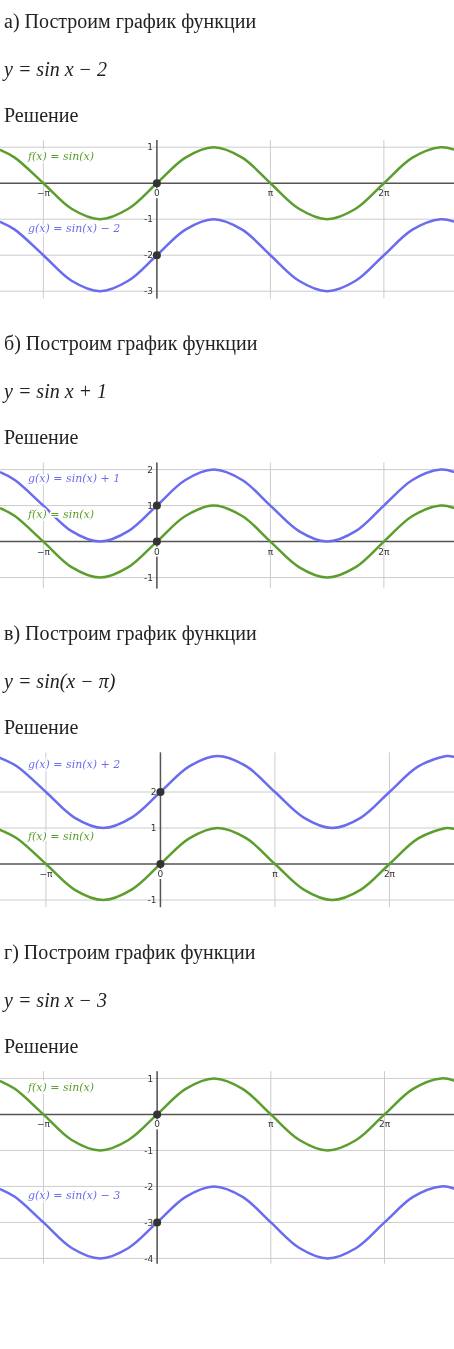 This screenshot has height=1349, width=454. I want to click on chart-title: б) Построим график функции, so click(131, 344).